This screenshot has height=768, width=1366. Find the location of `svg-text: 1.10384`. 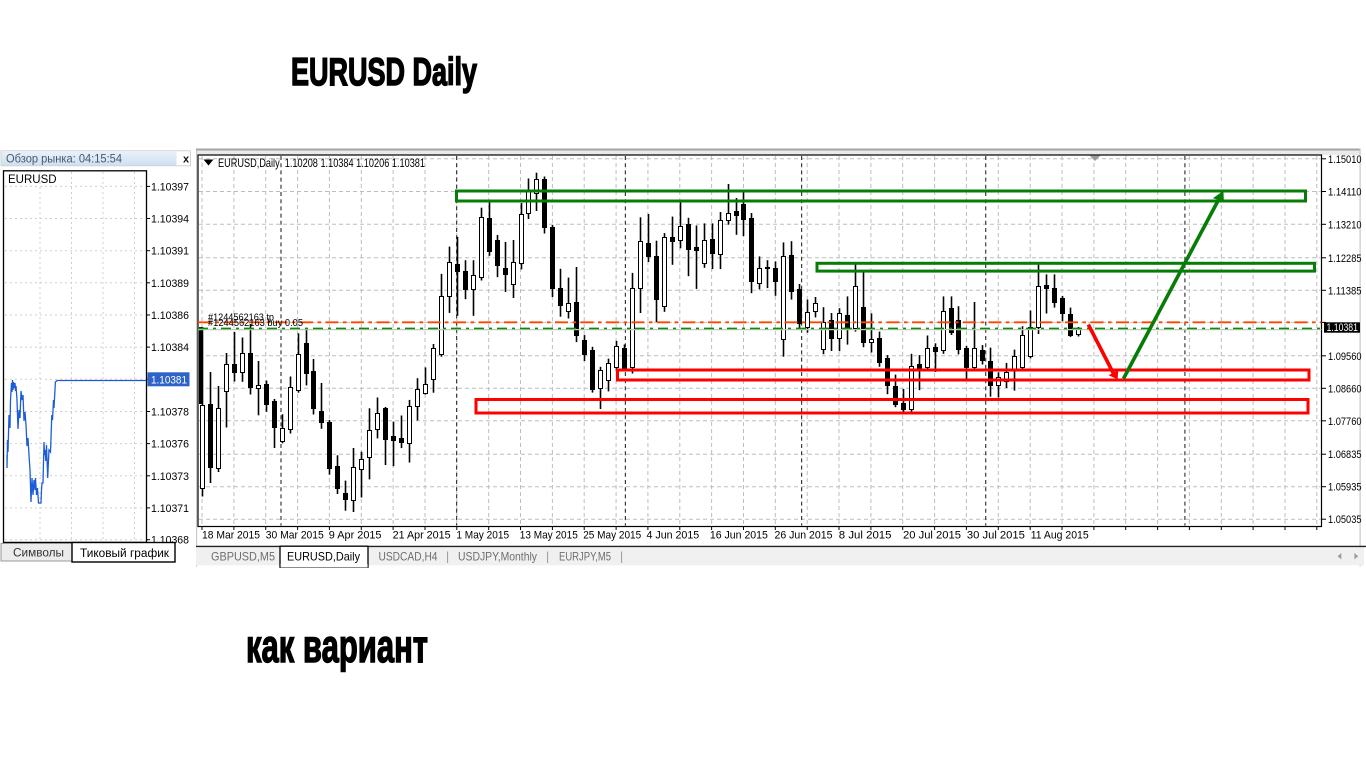

svg-text: 1.10384 is located at coordinates (170, 348).